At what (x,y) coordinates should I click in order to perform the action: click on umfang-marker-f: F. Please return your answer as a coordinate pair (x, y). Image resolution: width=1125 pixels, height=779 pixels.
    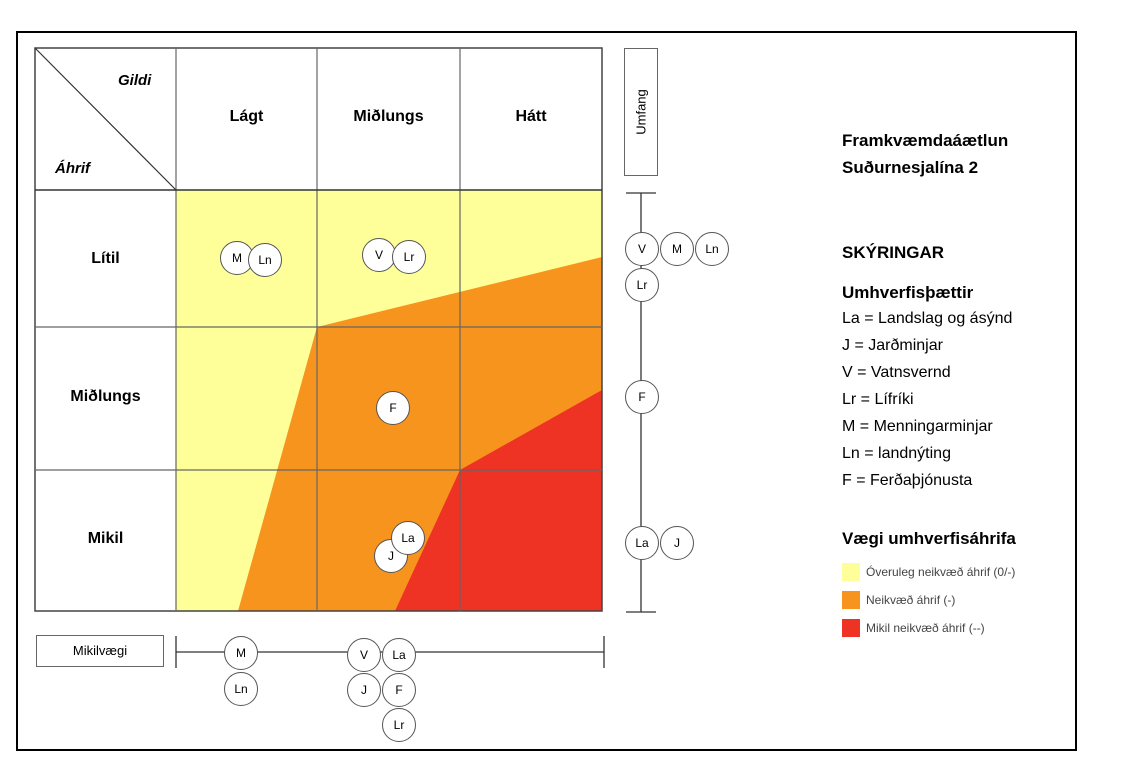
    Looking at the image, I should click on (642, 397).